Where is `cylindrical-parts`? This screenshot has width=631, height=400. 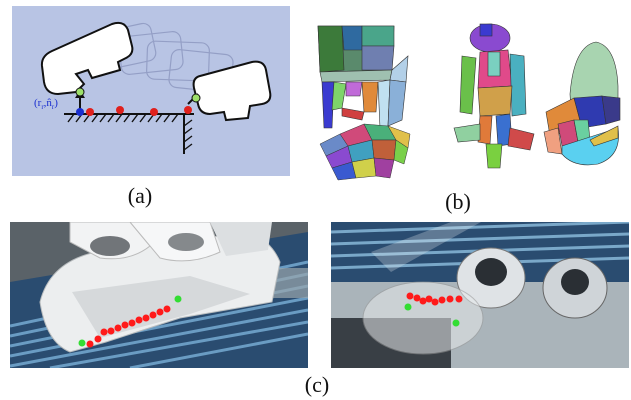
cylindrical-parts is located at coordinates (485, 288).